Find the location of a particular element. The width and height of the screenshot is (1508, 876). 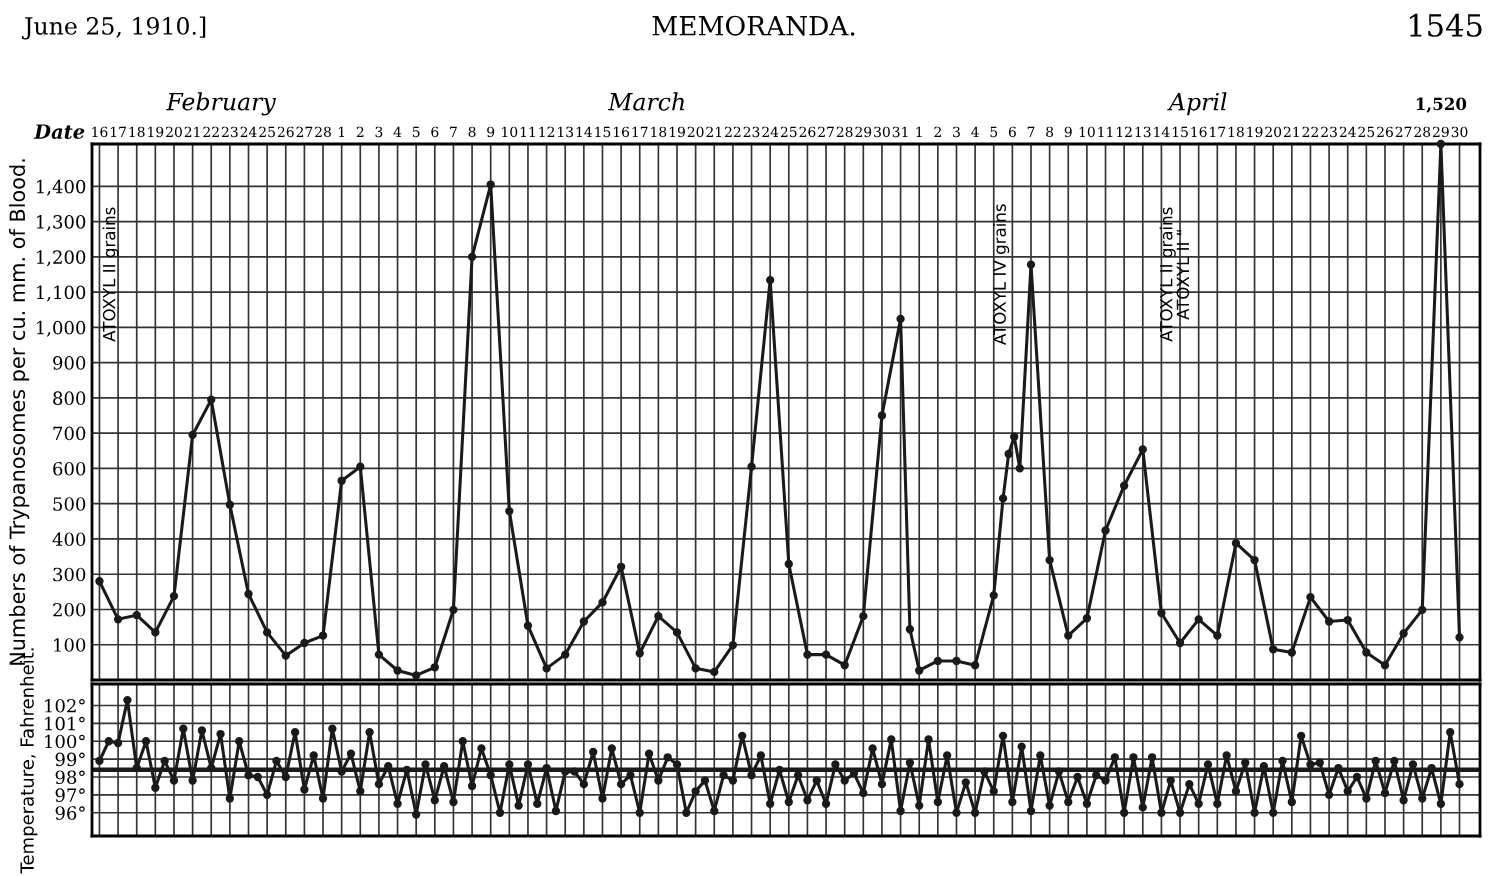

y-tick-label: 1,200 is located at coordinates (61, 258).